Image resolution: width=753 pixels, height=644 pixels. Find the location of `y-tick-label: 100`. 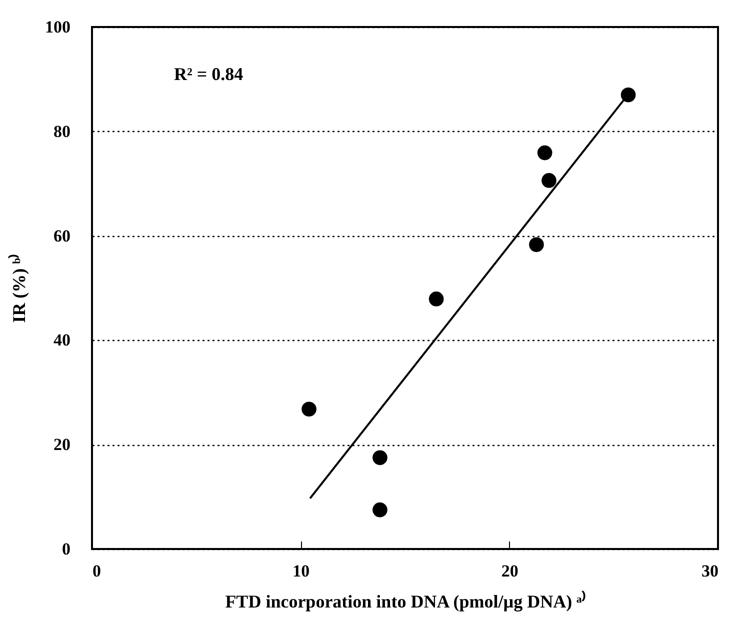

y-tick-label: 100 is located at coordinates (57, 27).